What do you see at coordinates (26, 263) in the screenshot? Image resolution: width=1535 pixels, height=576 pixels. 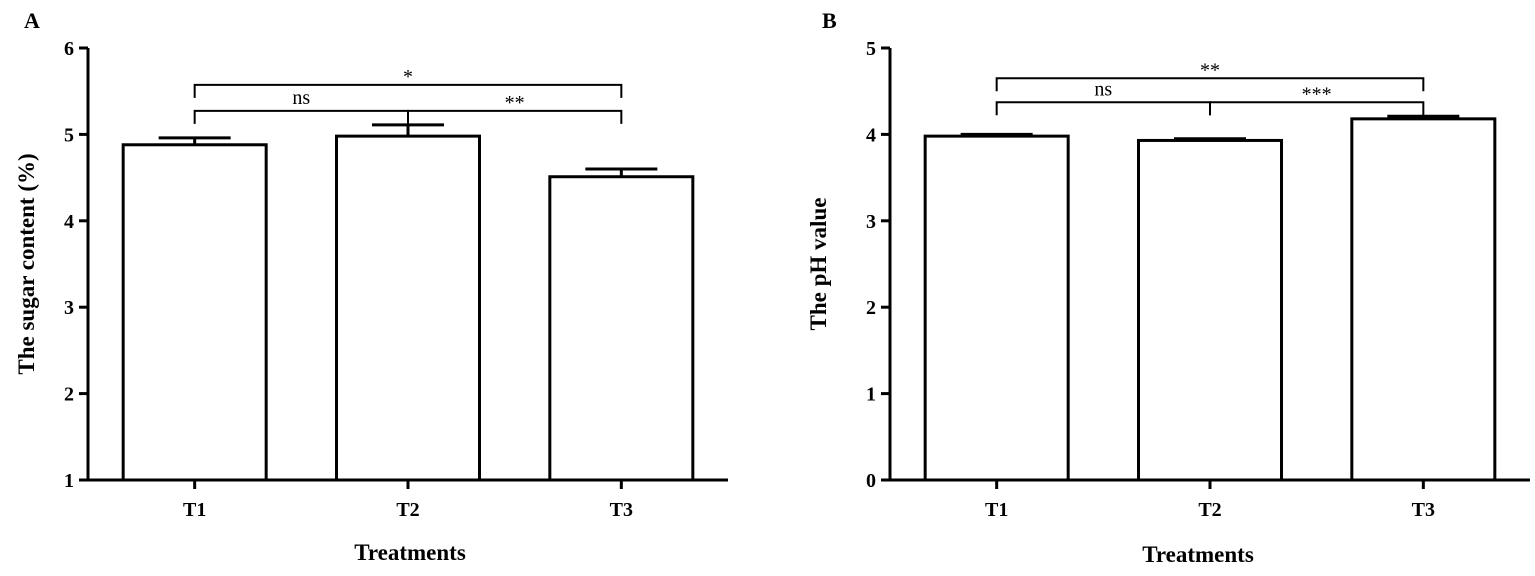 I see `y-axis-title: The sugar content (%)` at bounding box center [26, 263].